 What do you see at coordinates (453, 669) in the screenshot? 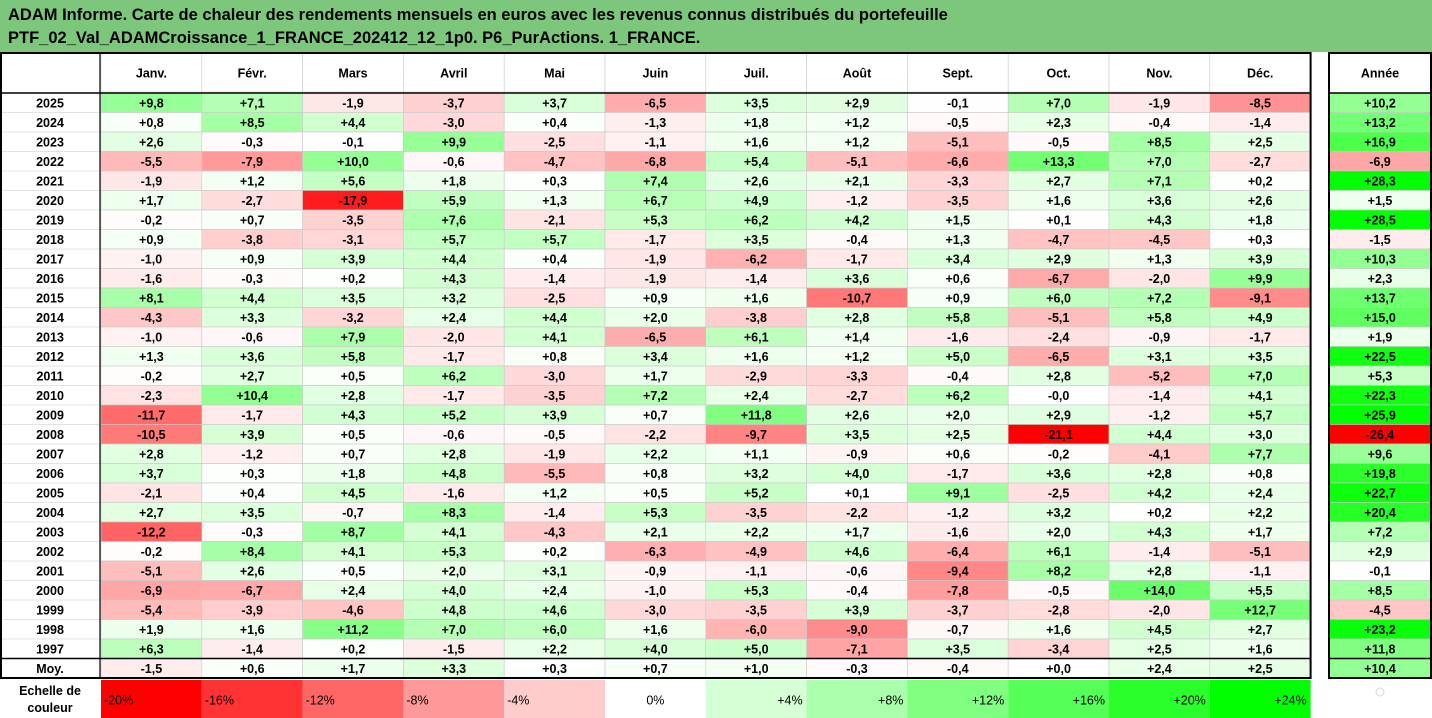
I see `average-value-label: +3,3` at bounding box center [453, 669].